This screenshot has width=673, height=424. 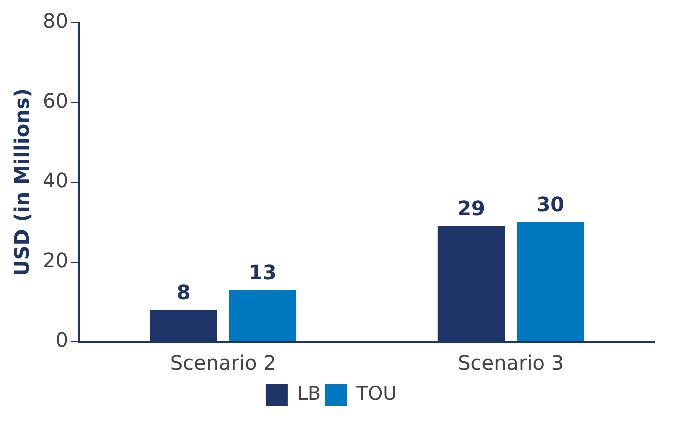 I want to click on y-tick-label: 80, so click(x=55, y=21).